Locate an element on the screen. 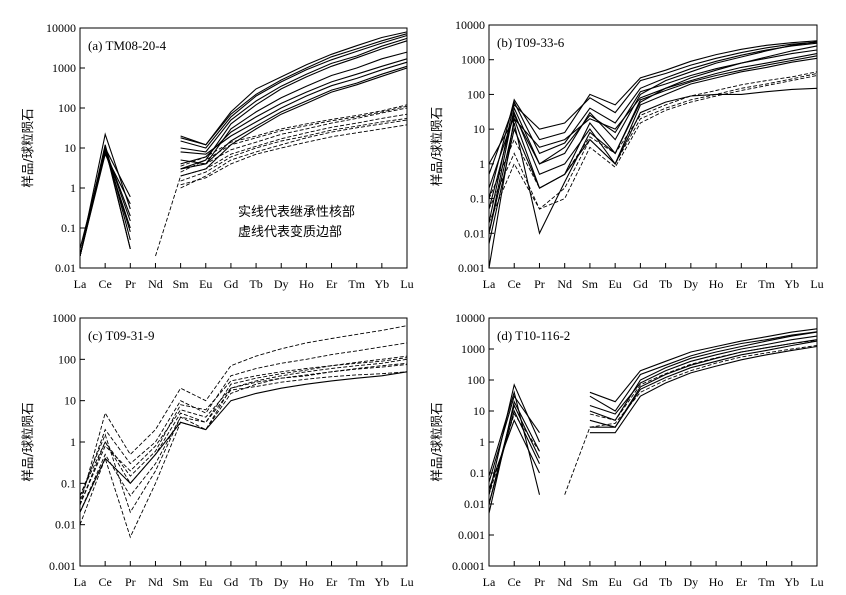  y-tick-label: 0.0001 is located at coordinates (468, 566).